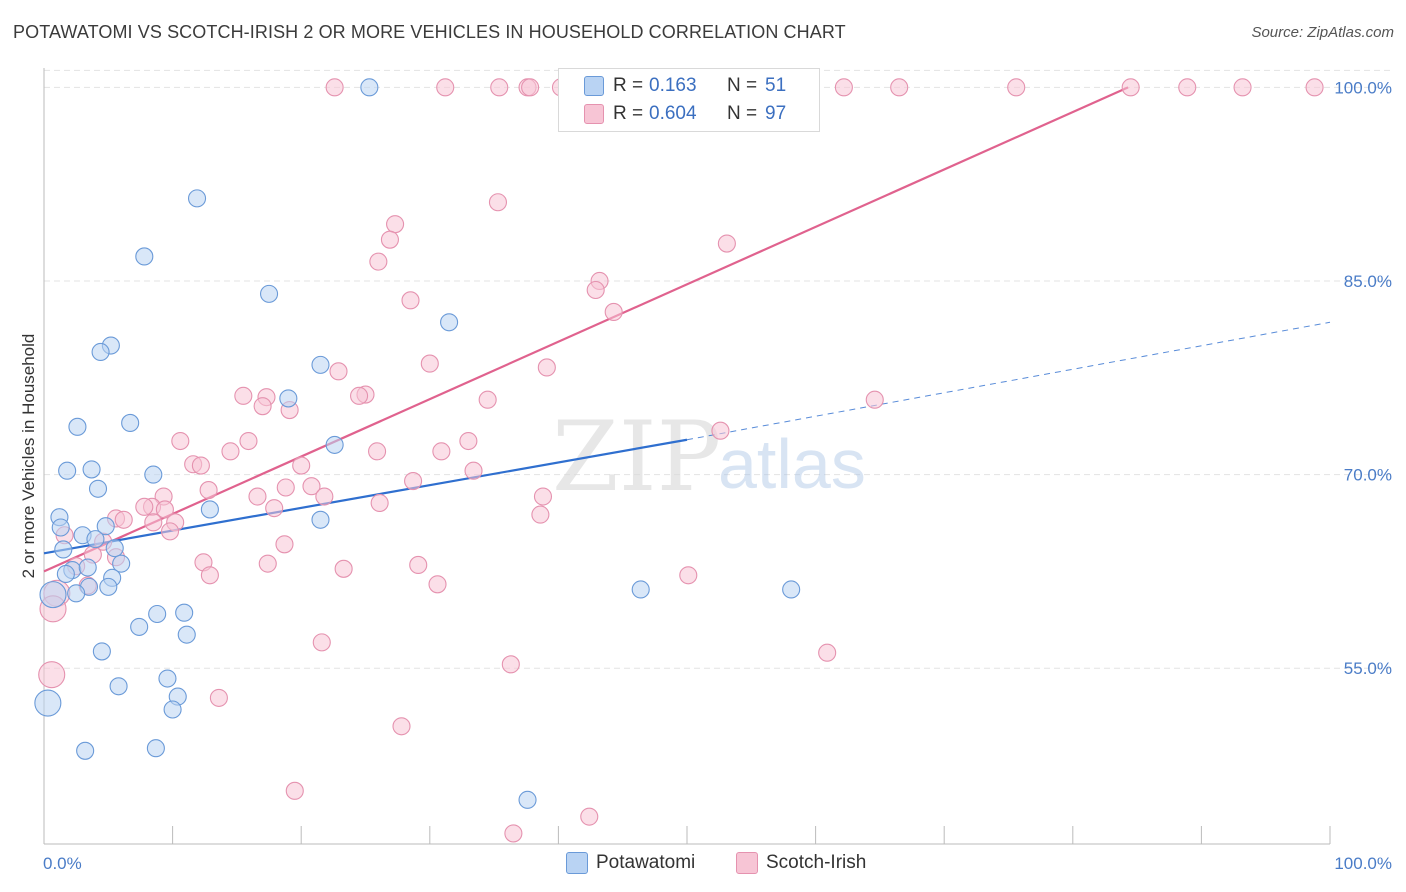 The height and width of the screenshot is (892, 1406). I want to click on watermark: ZIP atlas, so click(709, 457).